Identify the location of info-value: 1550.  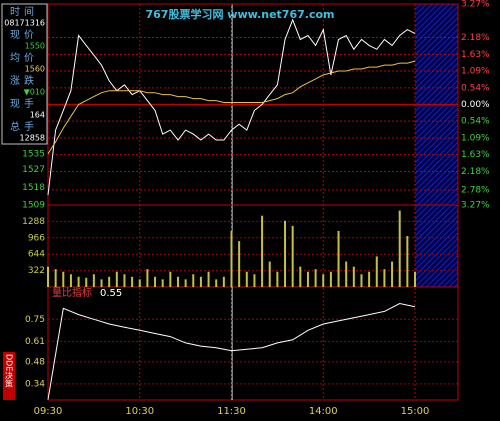
(35, 46).